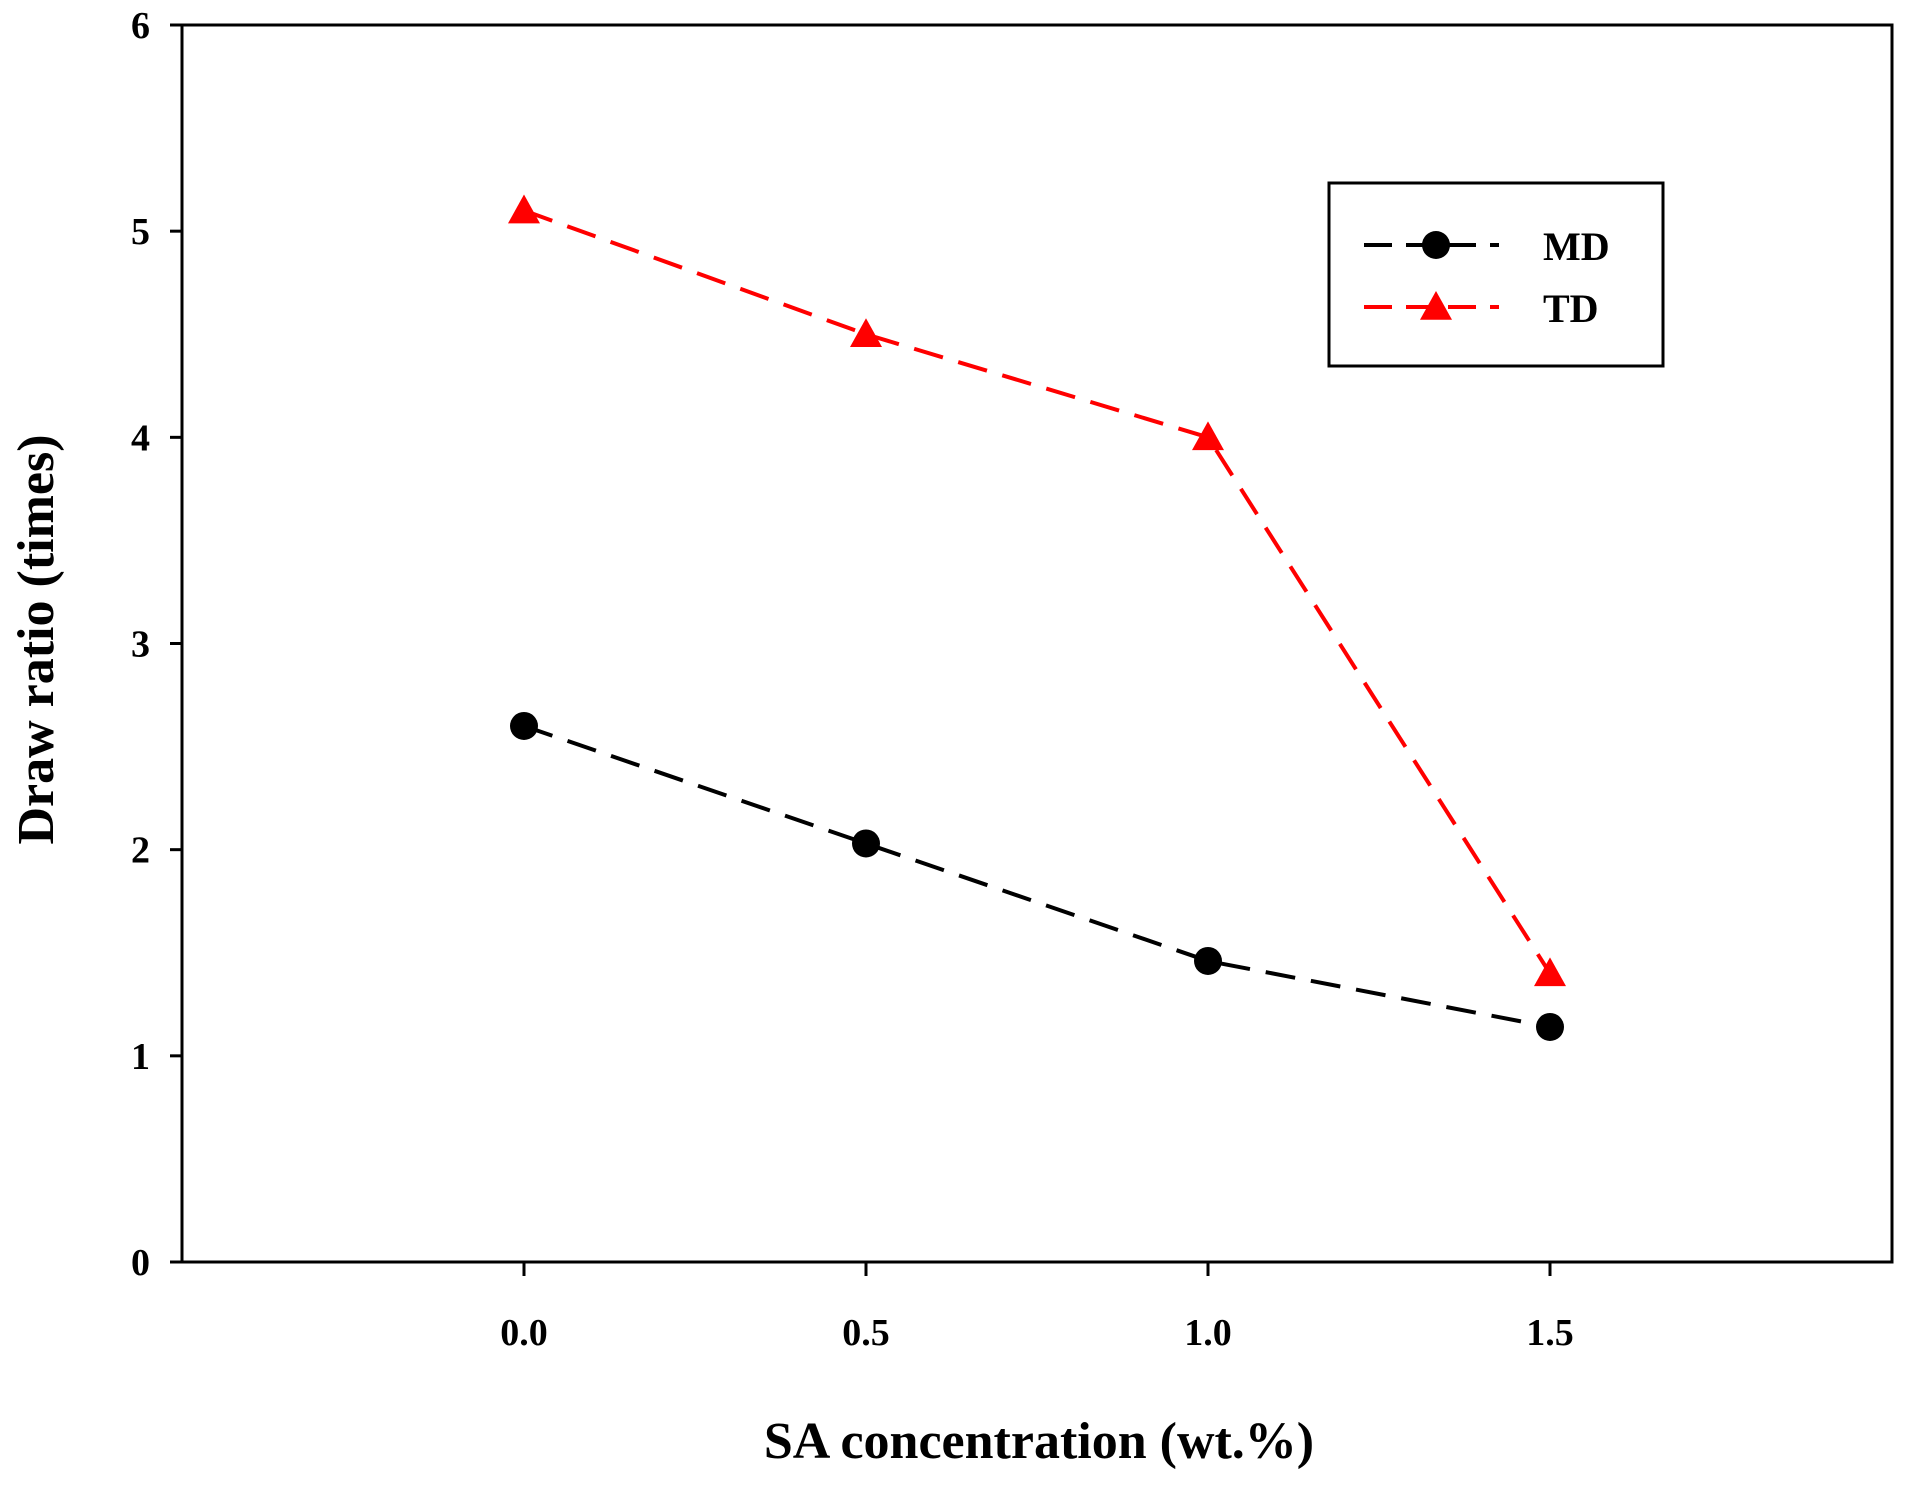  Describe the element at coordinates (866, 1333) in the screenshot. I see `x-tick-label: 0.5` at that location.